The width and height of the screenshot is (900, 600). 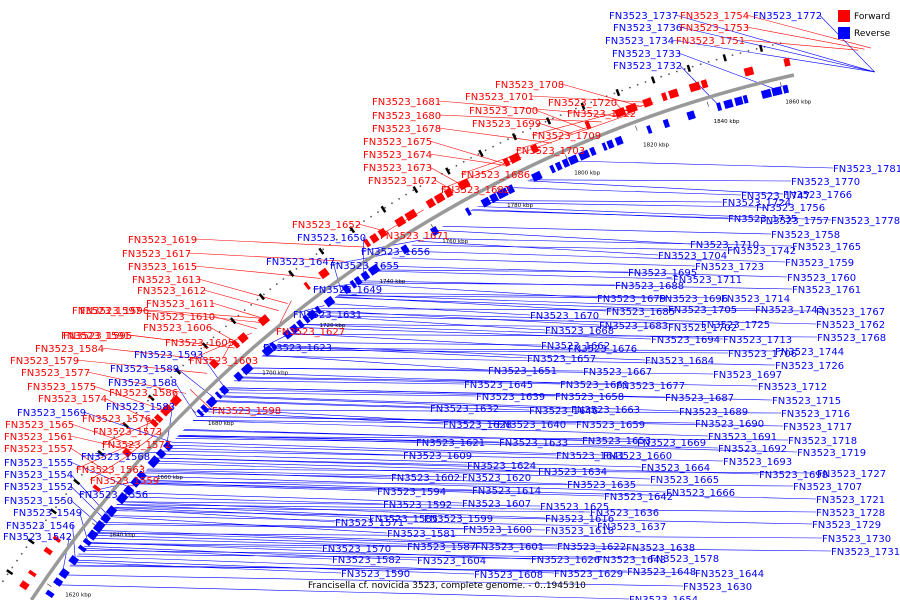 I want to click on gene-label: FN3523_1711, so click(x=707, y=280).